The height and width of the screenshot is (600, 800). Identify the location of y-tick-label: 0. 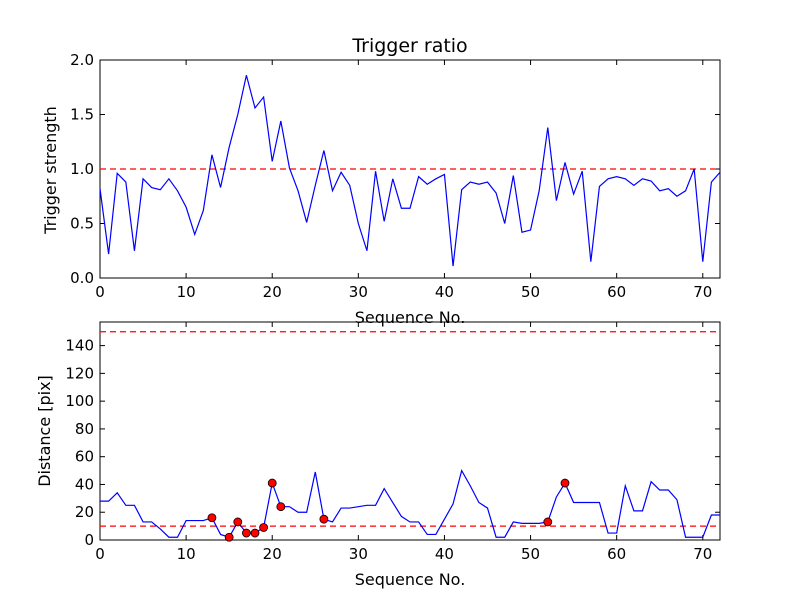
(89, 540).